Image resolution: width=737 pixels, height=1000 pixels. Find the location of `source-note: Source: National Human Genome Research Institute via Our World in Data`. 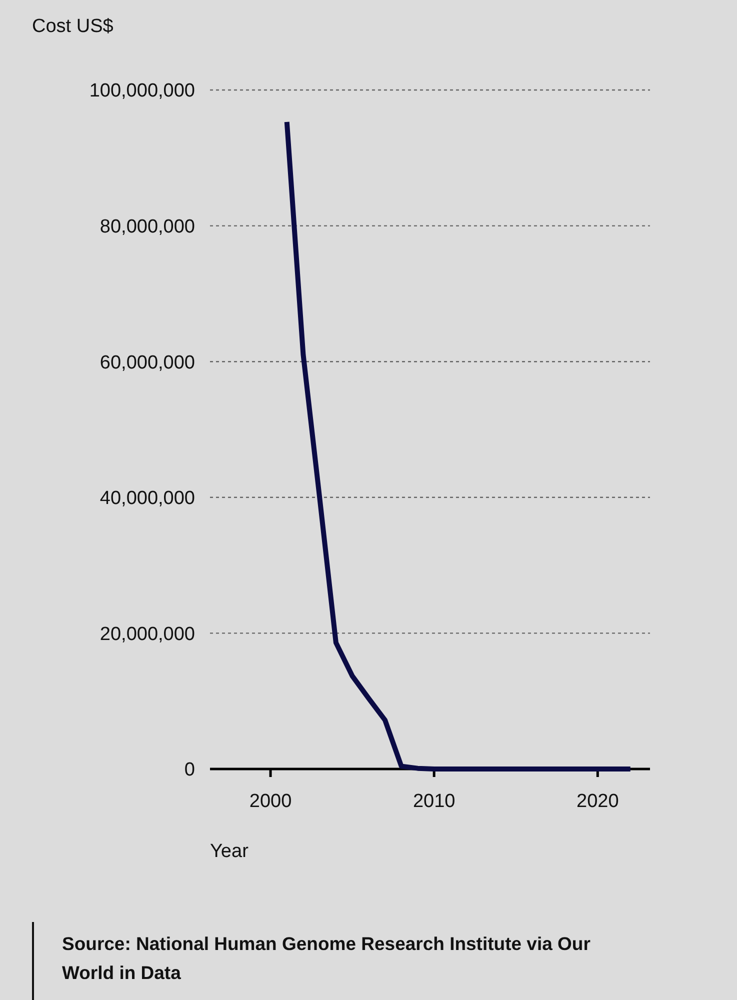

source-note: Source: National Human Genome Research Institute via Our World in Data is located at coordinates (326, 958).